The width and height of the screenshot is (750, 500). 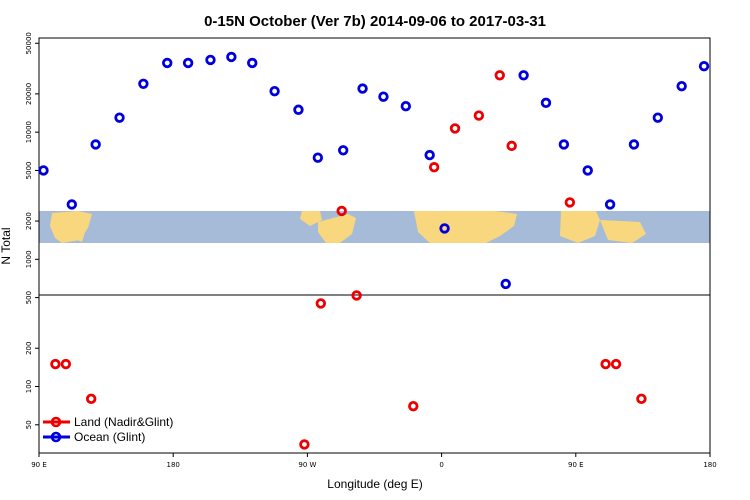 What do you see at coordinates (441, 465) in the screenshot?
I see `x-tick-label: 0` at bounding box center [441, 465].